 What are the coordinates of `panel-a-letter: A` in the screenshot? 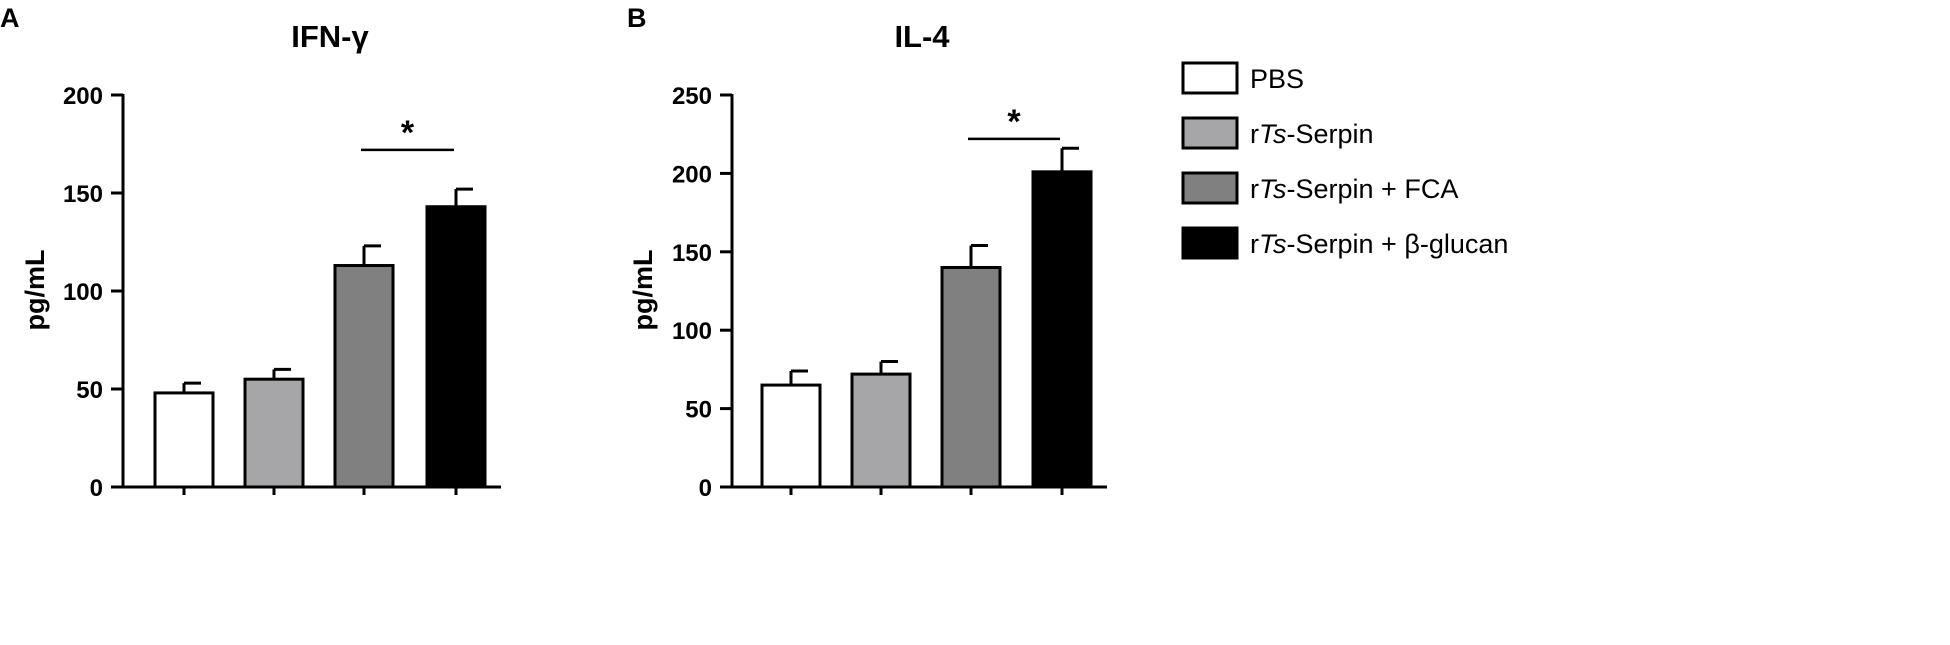 It's located at (10, 18).